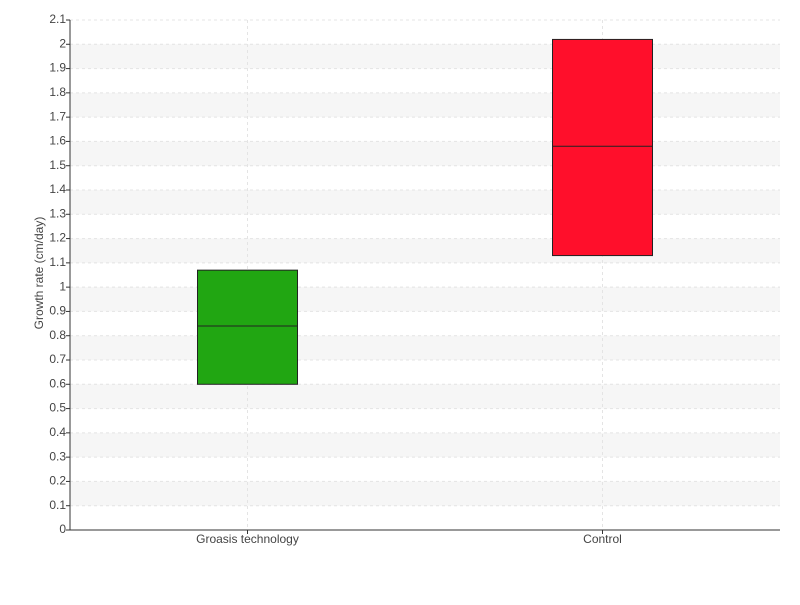  I want to click on y-tick-label: 2, so click(62, 43).